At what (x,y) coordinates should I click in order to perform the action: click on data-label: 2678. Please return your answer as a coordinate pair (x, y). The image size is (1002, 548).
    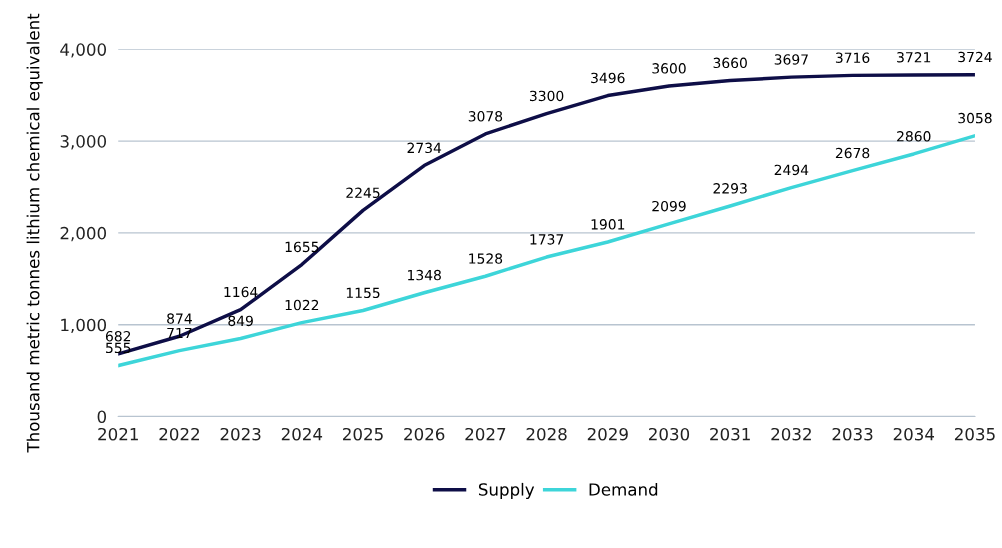
    Looking at the image, I should click on (852, 153).